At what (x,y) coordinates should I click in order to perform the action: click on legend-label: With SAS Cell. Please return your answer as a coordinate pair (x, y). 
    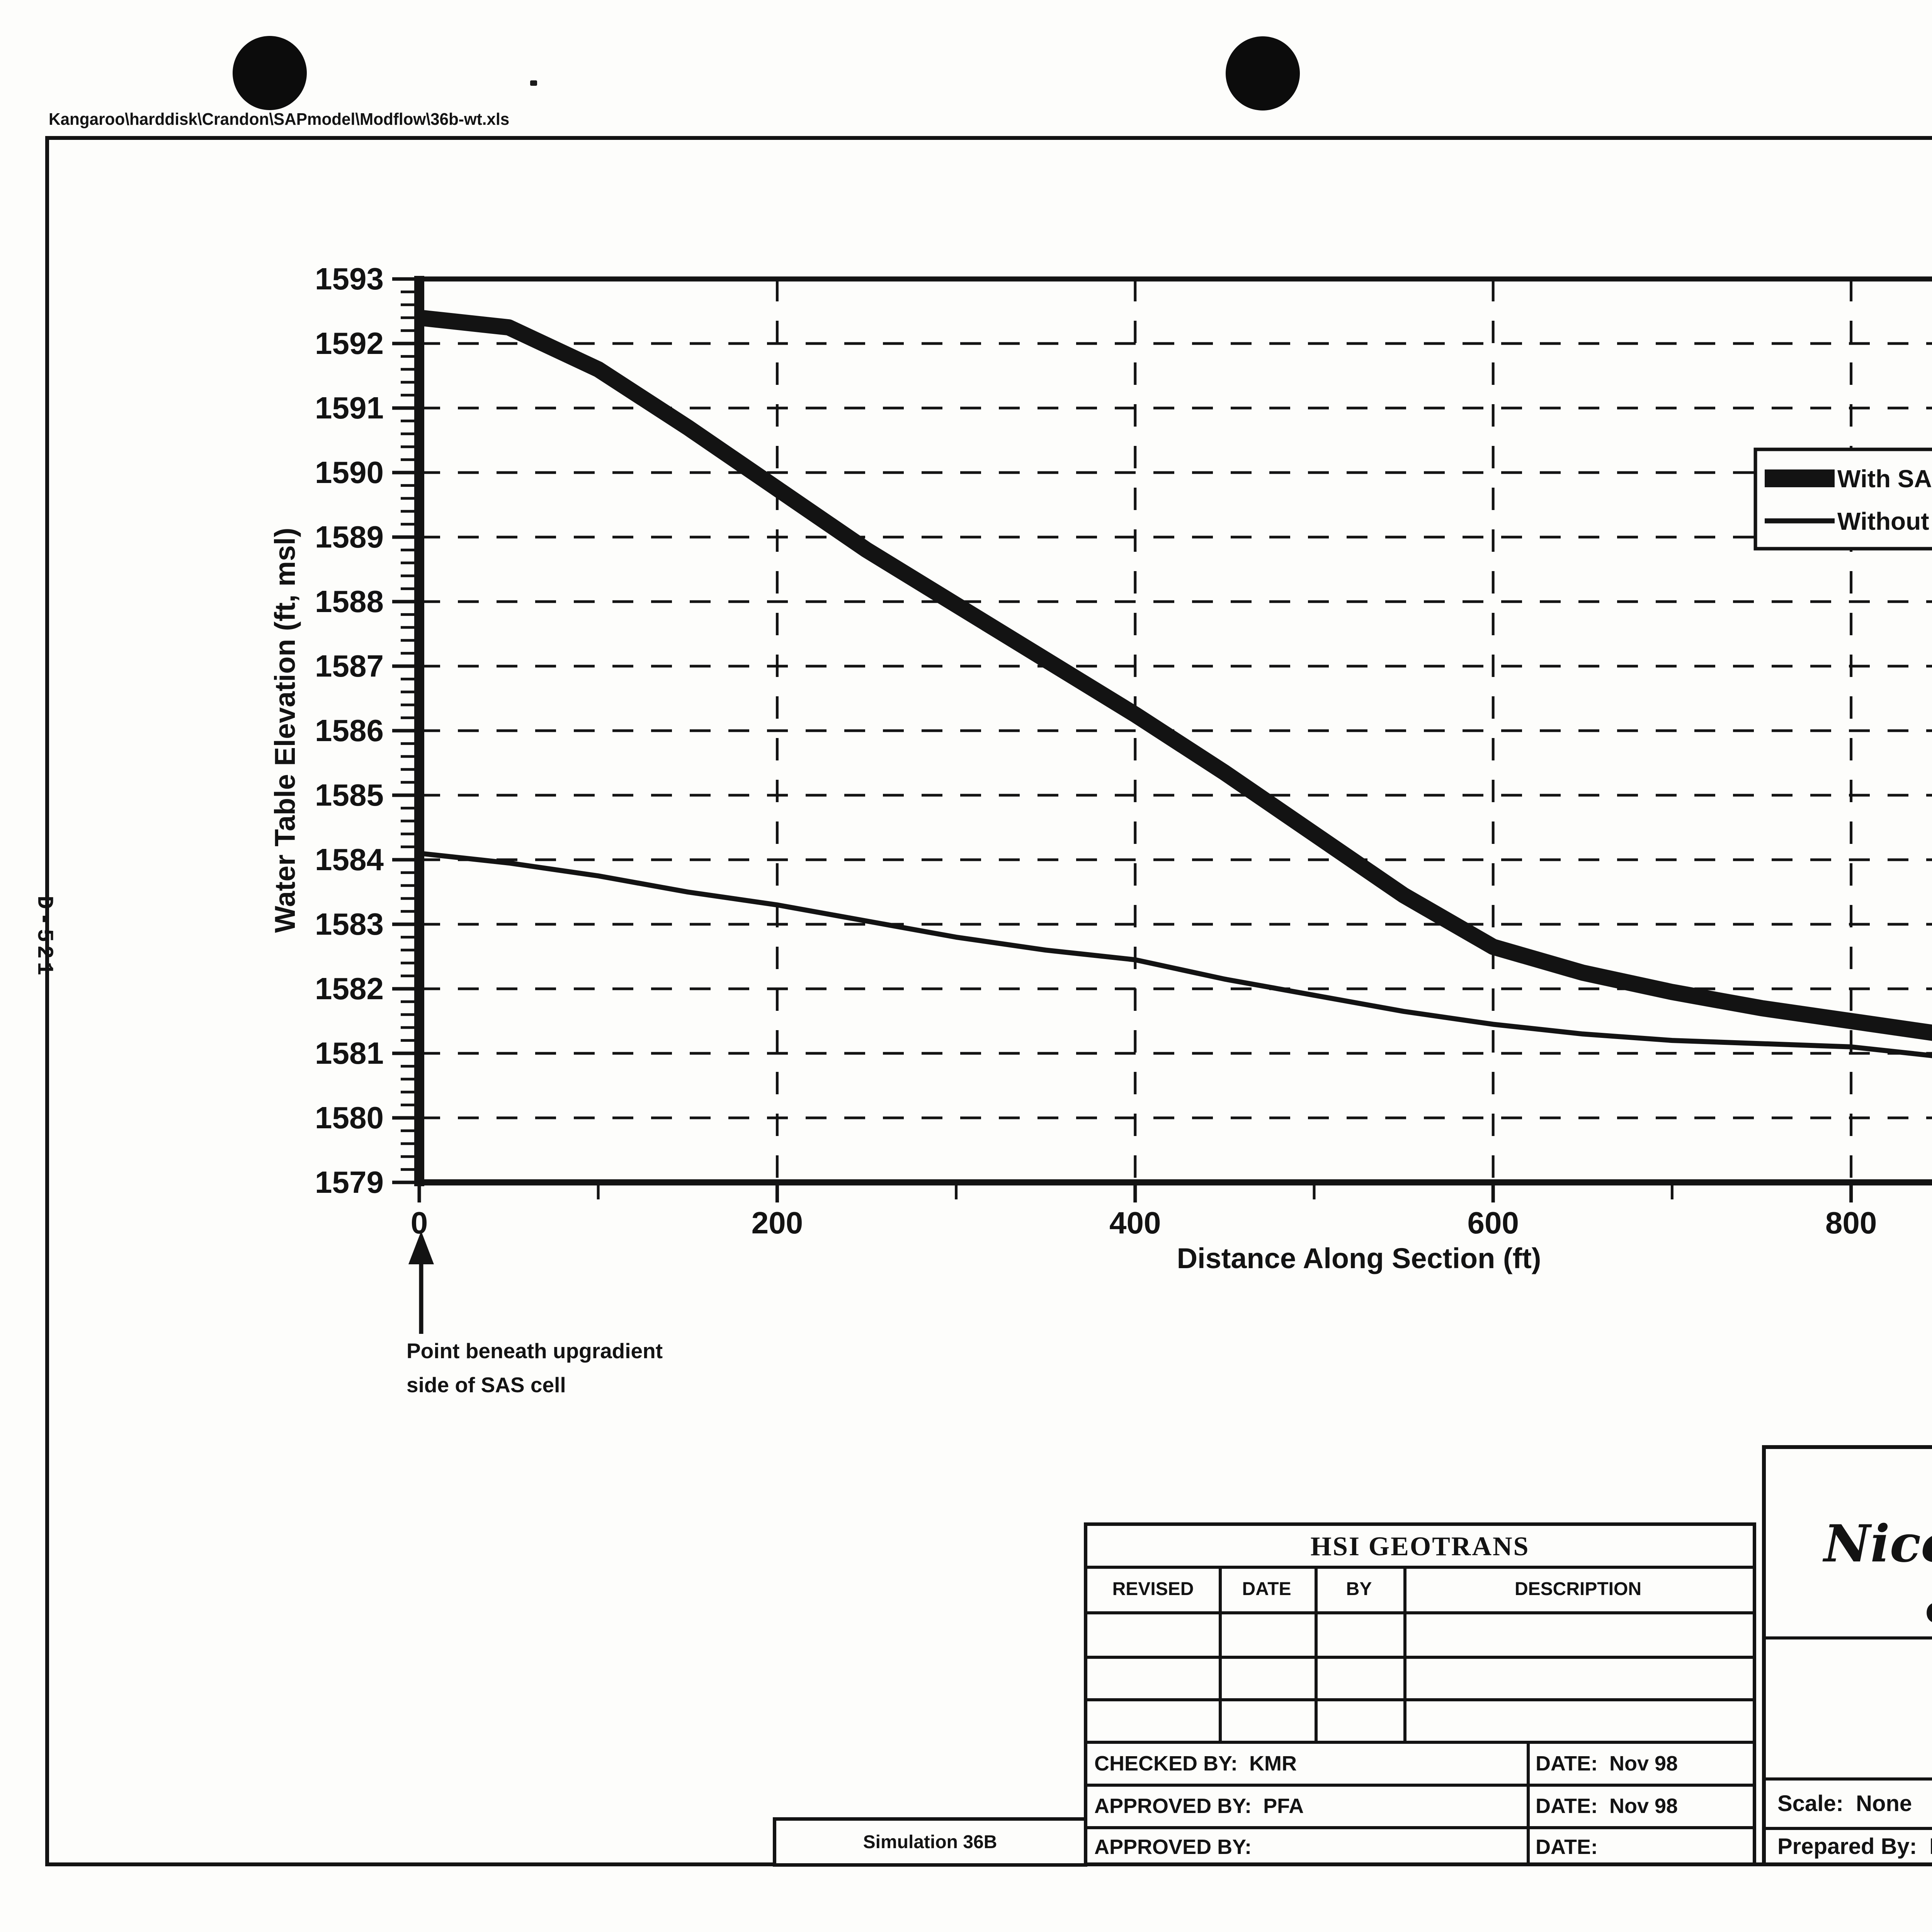
    Looking at the image, I should click on (1884, 479).